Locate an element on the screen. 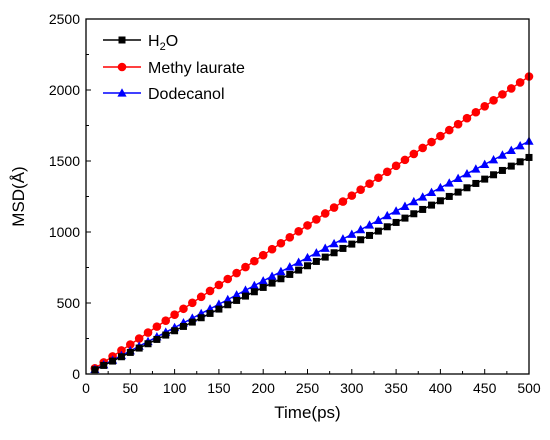 This screenshot has width=550, height=440. legend-label: Dodecanol is located at coordinates (186, 94).